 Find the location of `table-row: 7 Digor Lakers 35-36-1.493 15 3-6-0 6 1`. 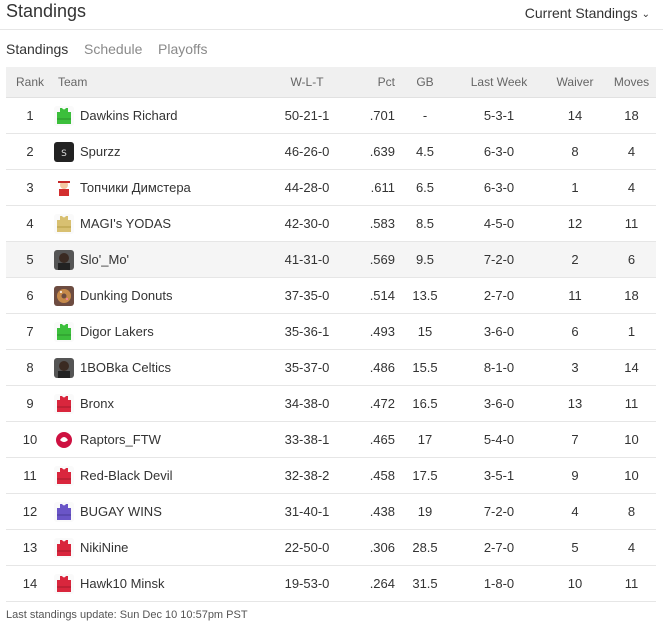

table-row: 7 Digor Lakers 35-36-1.493 15 3-6-0 6 1 is located at coordinates (331, 331).